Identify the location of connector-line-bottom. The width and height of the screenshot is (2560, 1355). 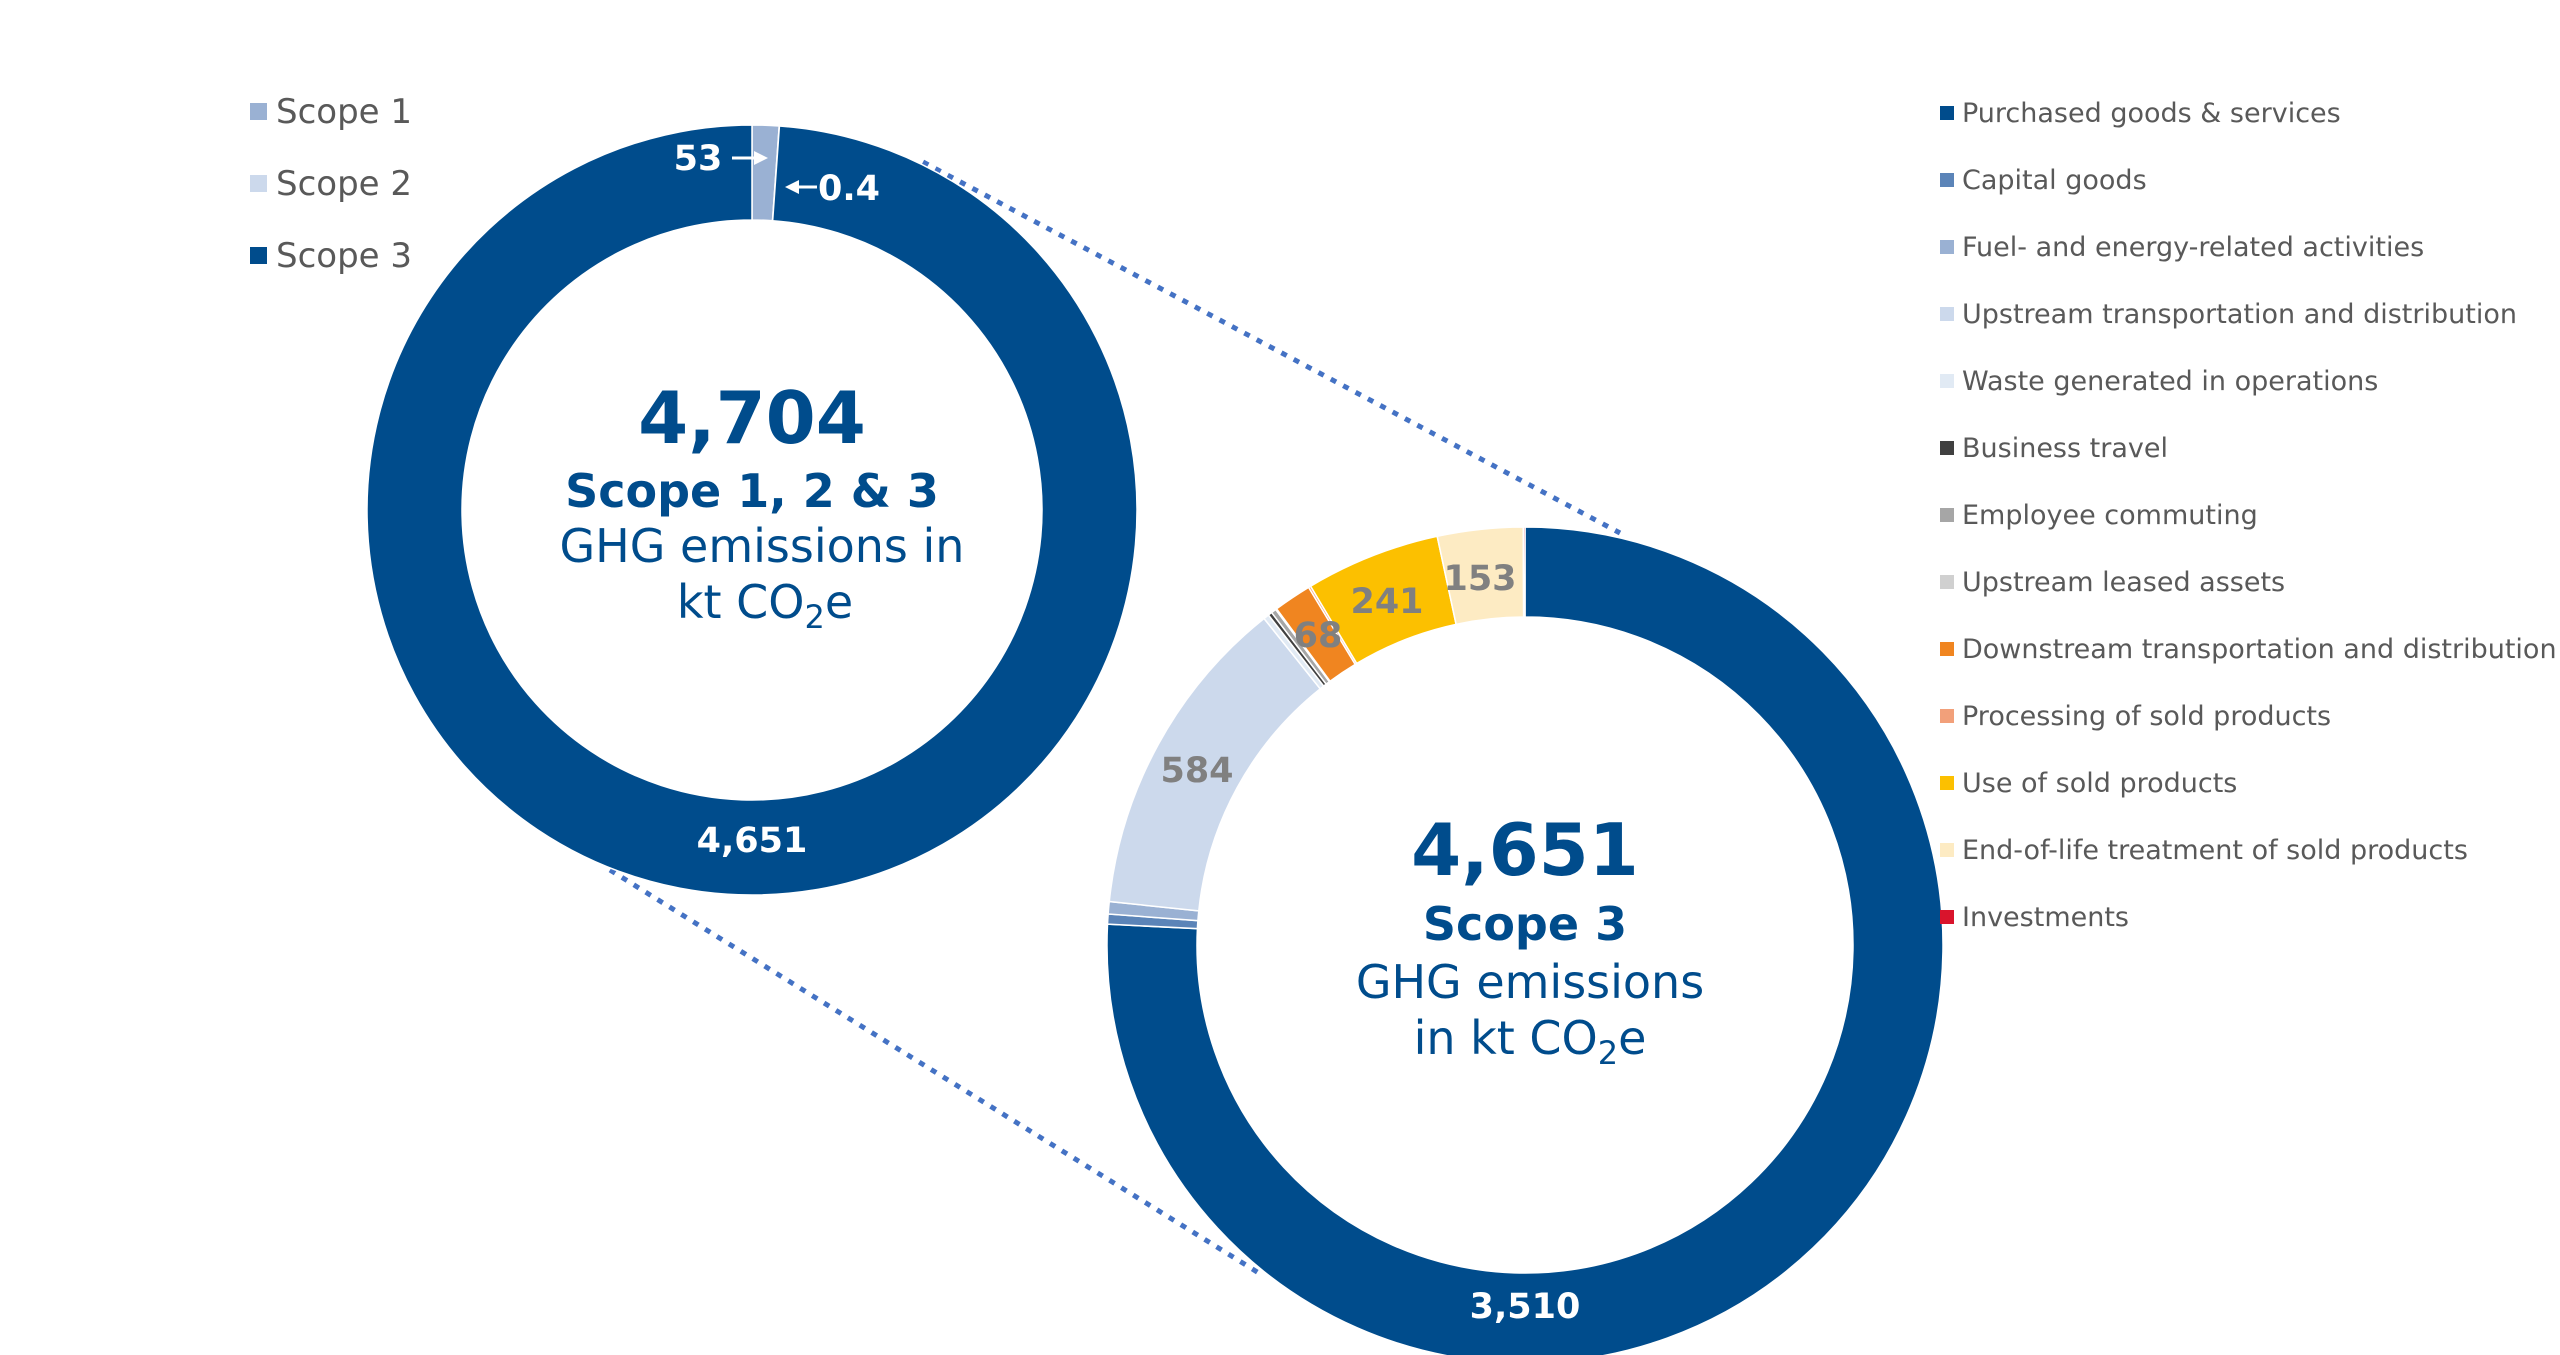
(936, 1072).